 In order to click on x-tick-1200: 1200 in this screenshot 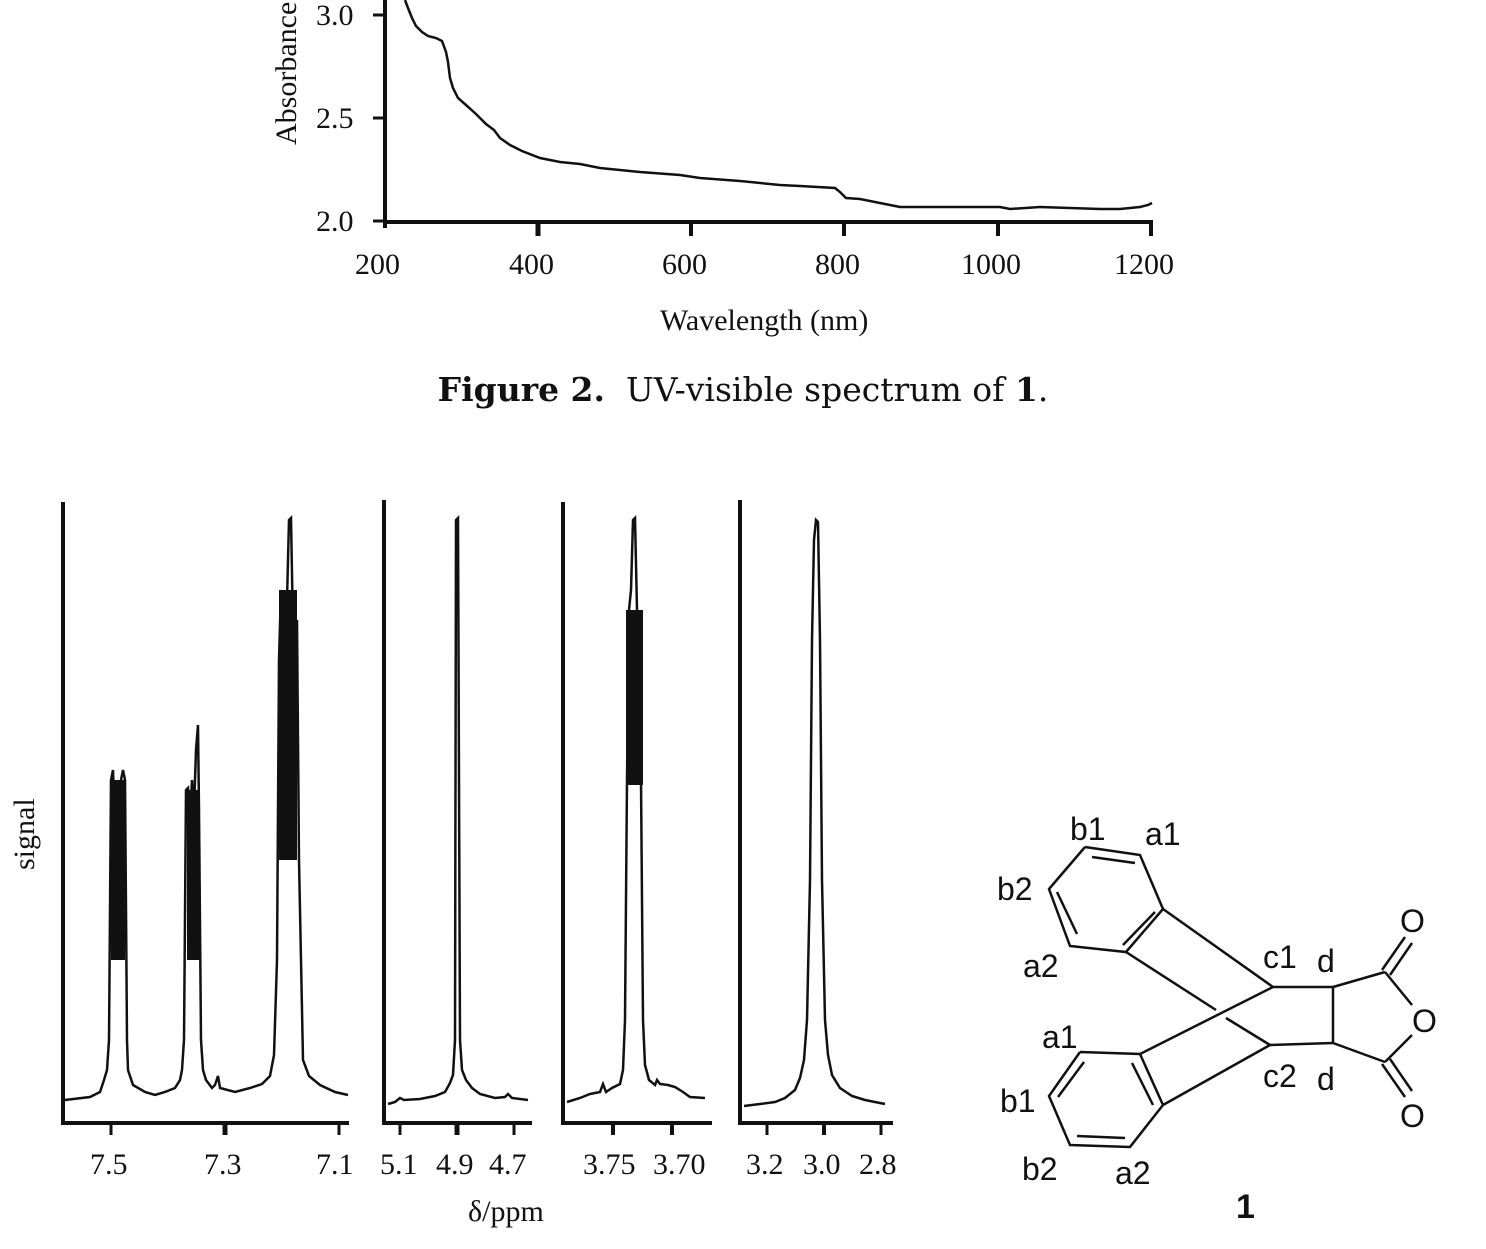, I will do `click(1144, 264)`.